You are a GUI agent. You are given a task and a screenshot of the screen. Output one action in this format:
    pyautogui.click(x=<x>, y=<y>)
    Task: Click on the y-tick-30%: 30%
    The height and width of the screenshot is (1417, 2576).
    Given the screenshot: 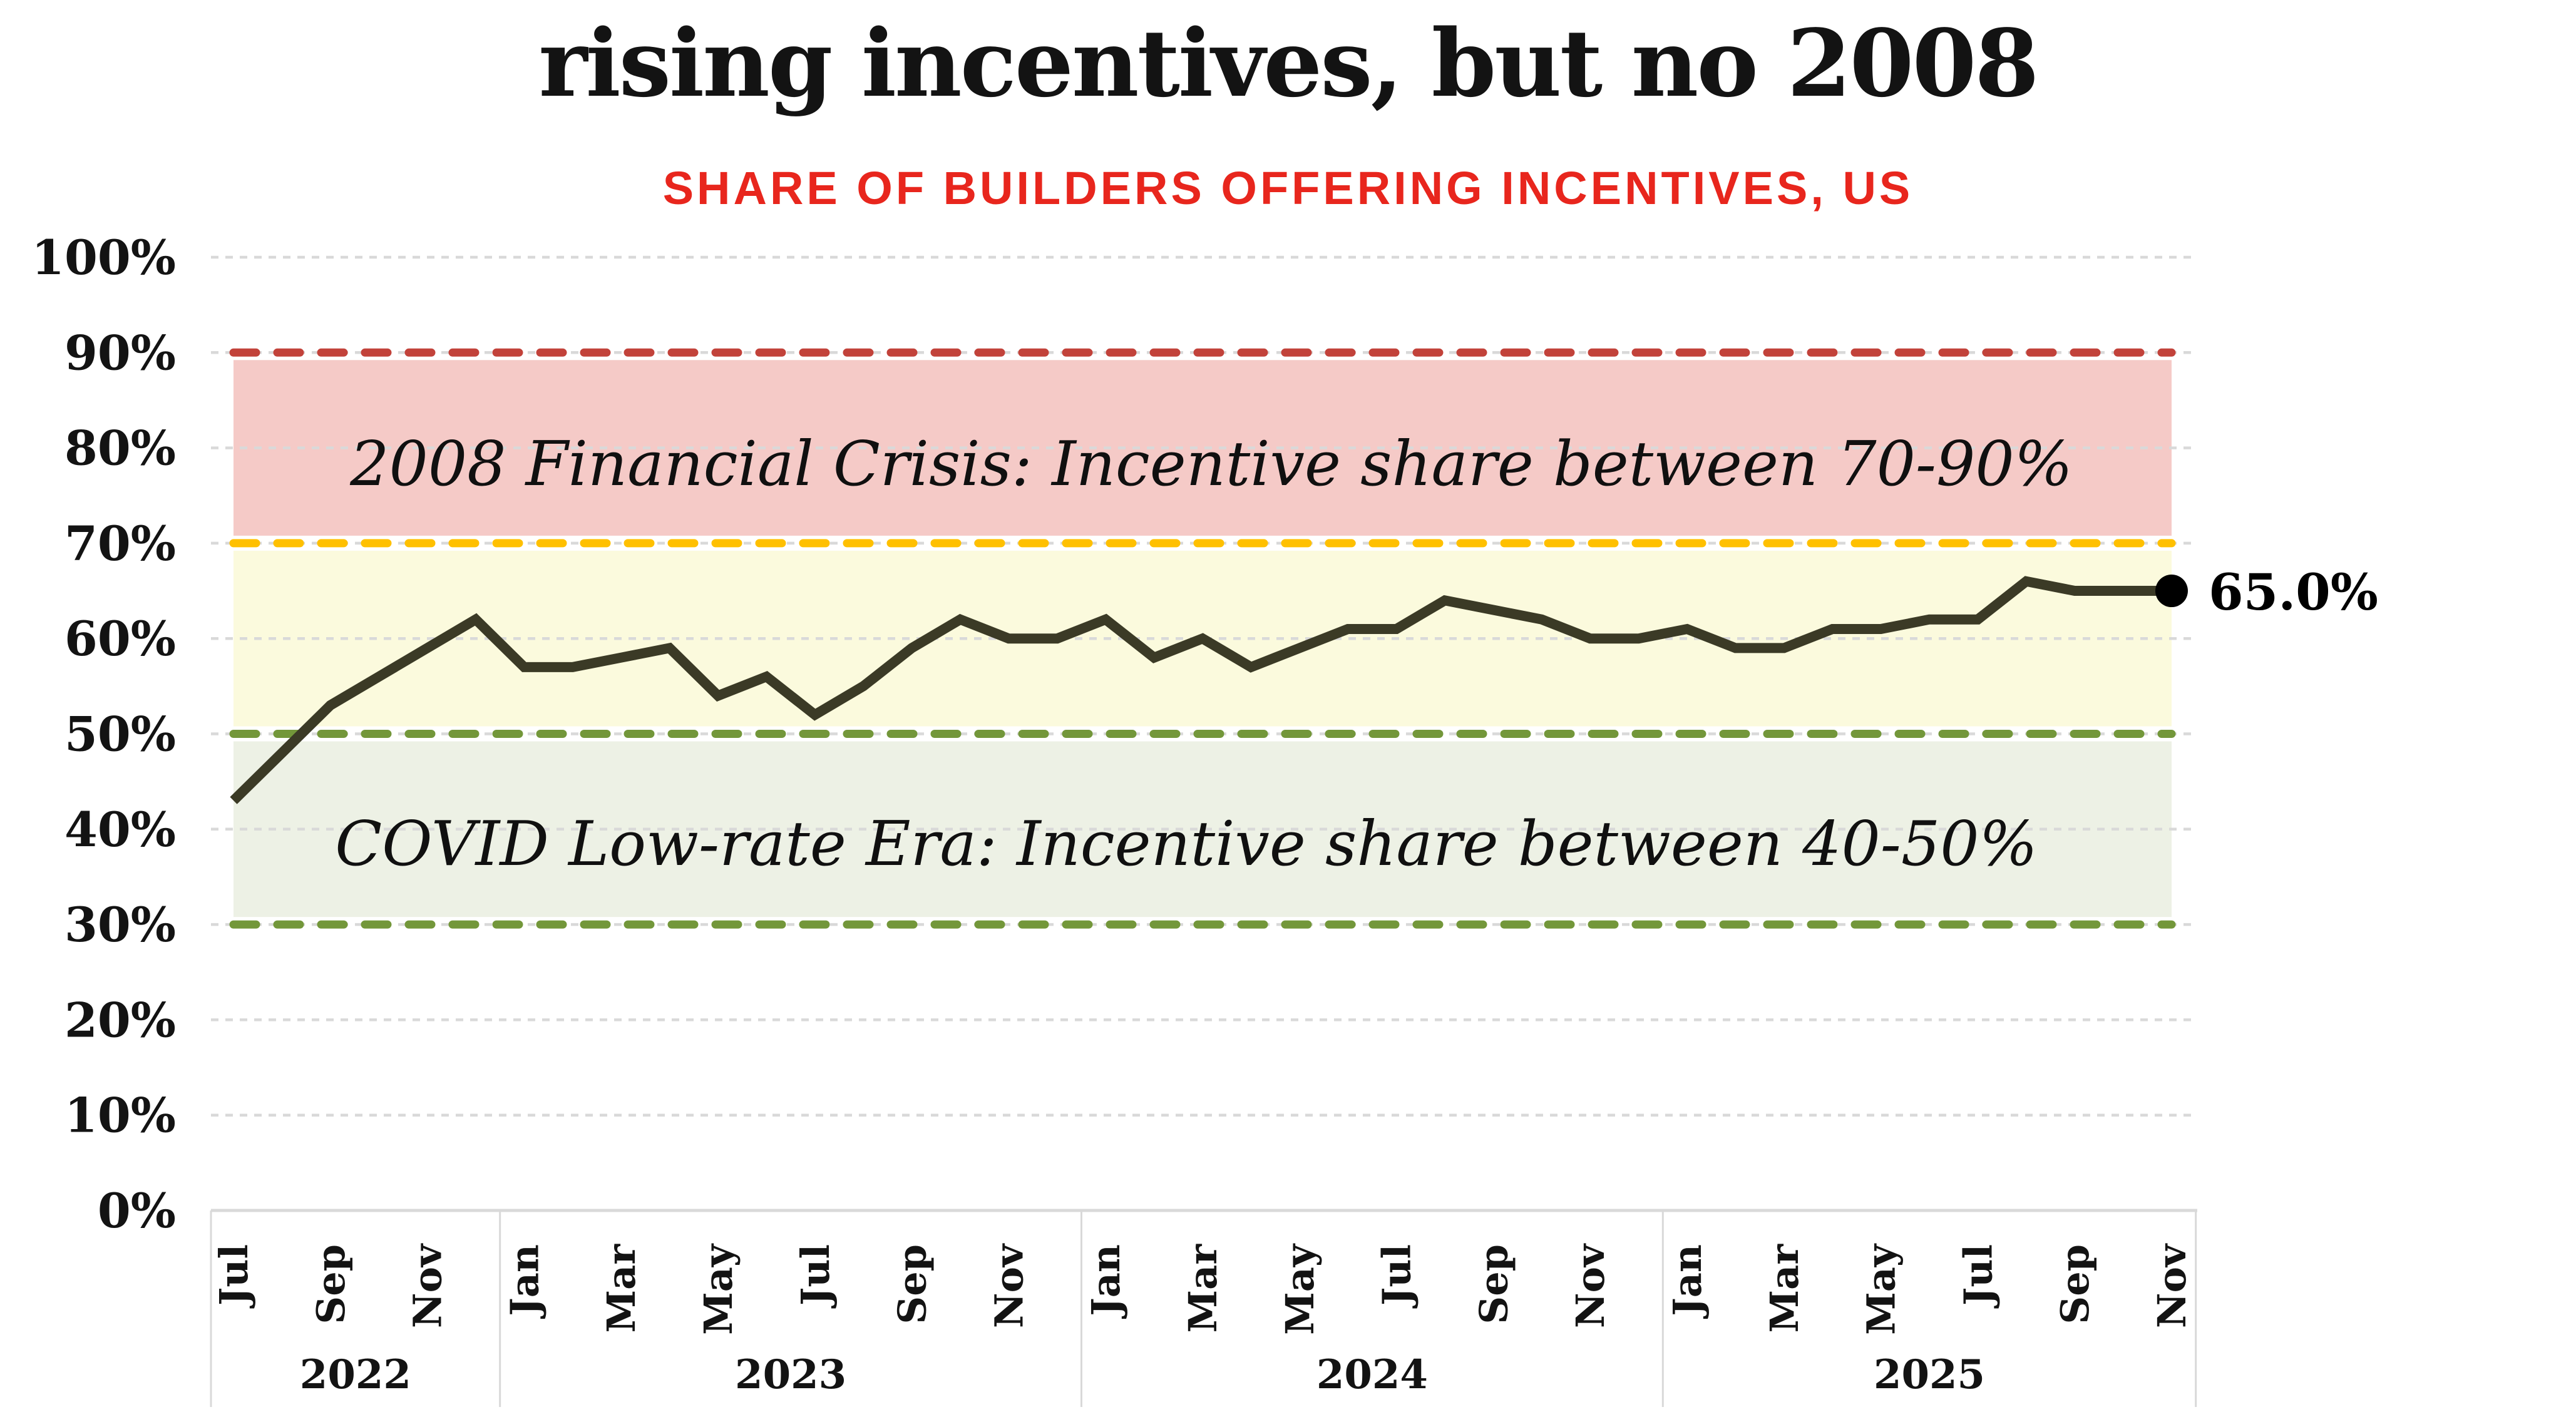 What is the action you would take?
    pyautogui.click(x=120, y=925)
    